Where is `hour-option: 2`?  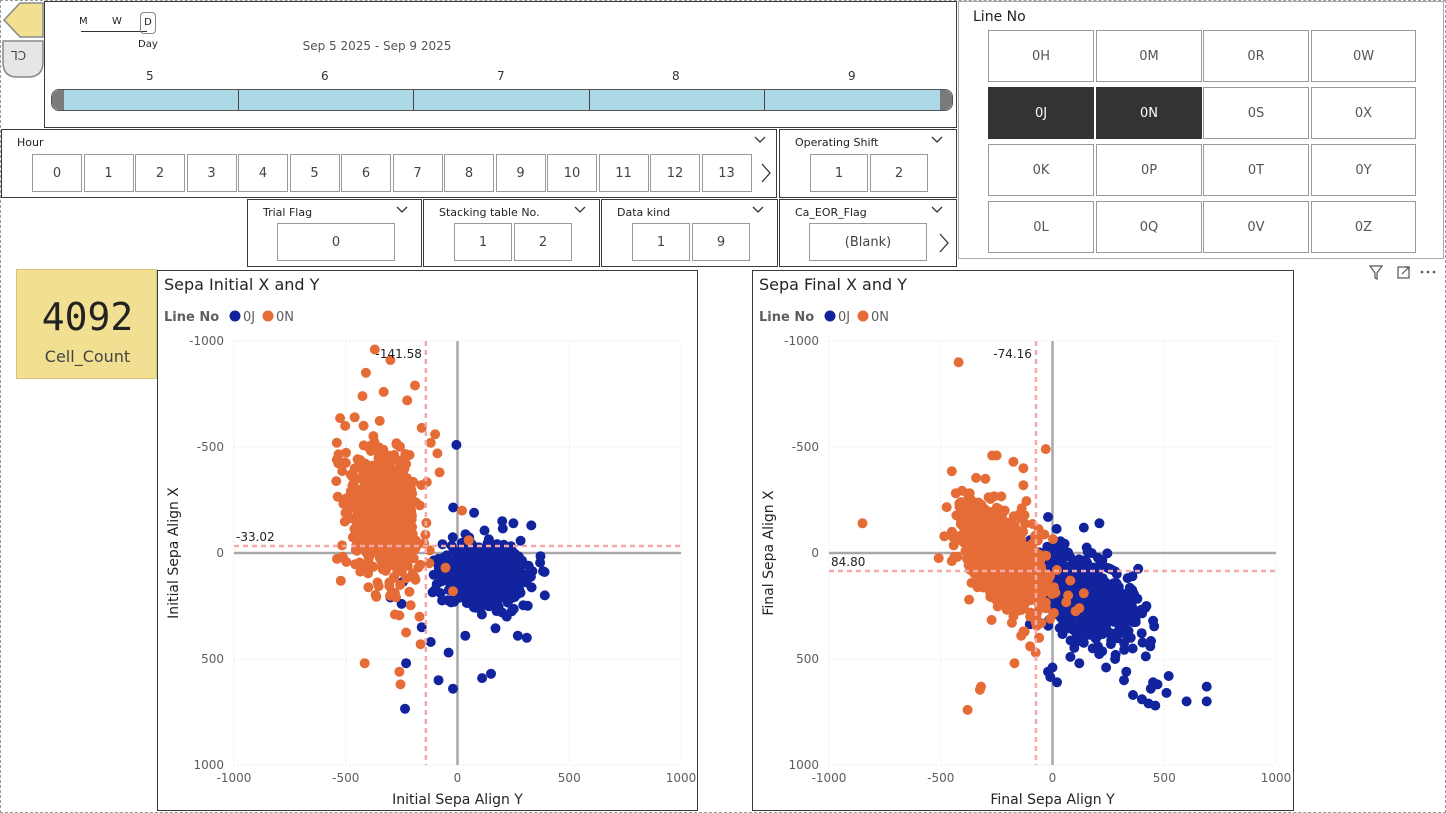
hour-option: 2 is located at coordinates (160, 173).